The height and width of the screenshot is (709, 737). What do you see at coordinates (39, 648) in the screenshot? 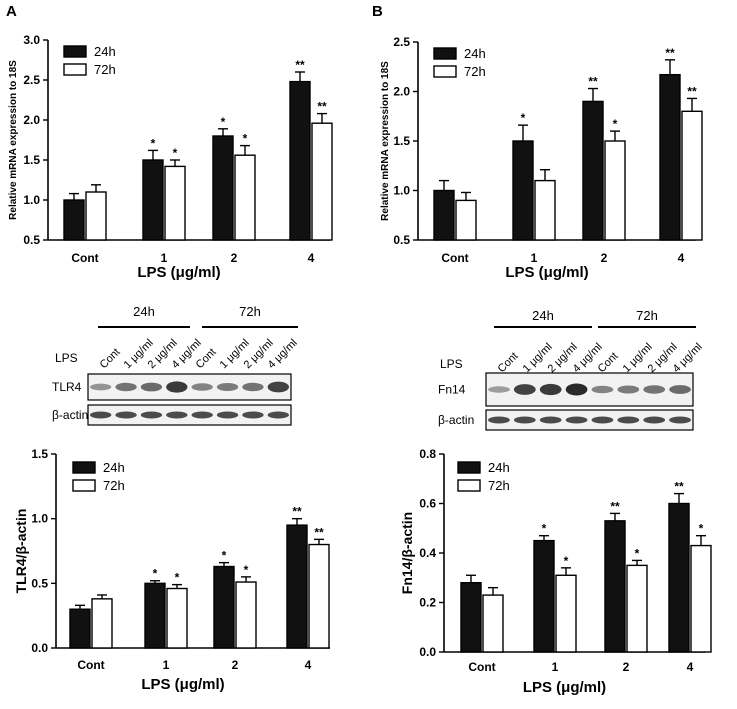
I see `y-tick-label: 0.0` at bounding box center [39, 648].